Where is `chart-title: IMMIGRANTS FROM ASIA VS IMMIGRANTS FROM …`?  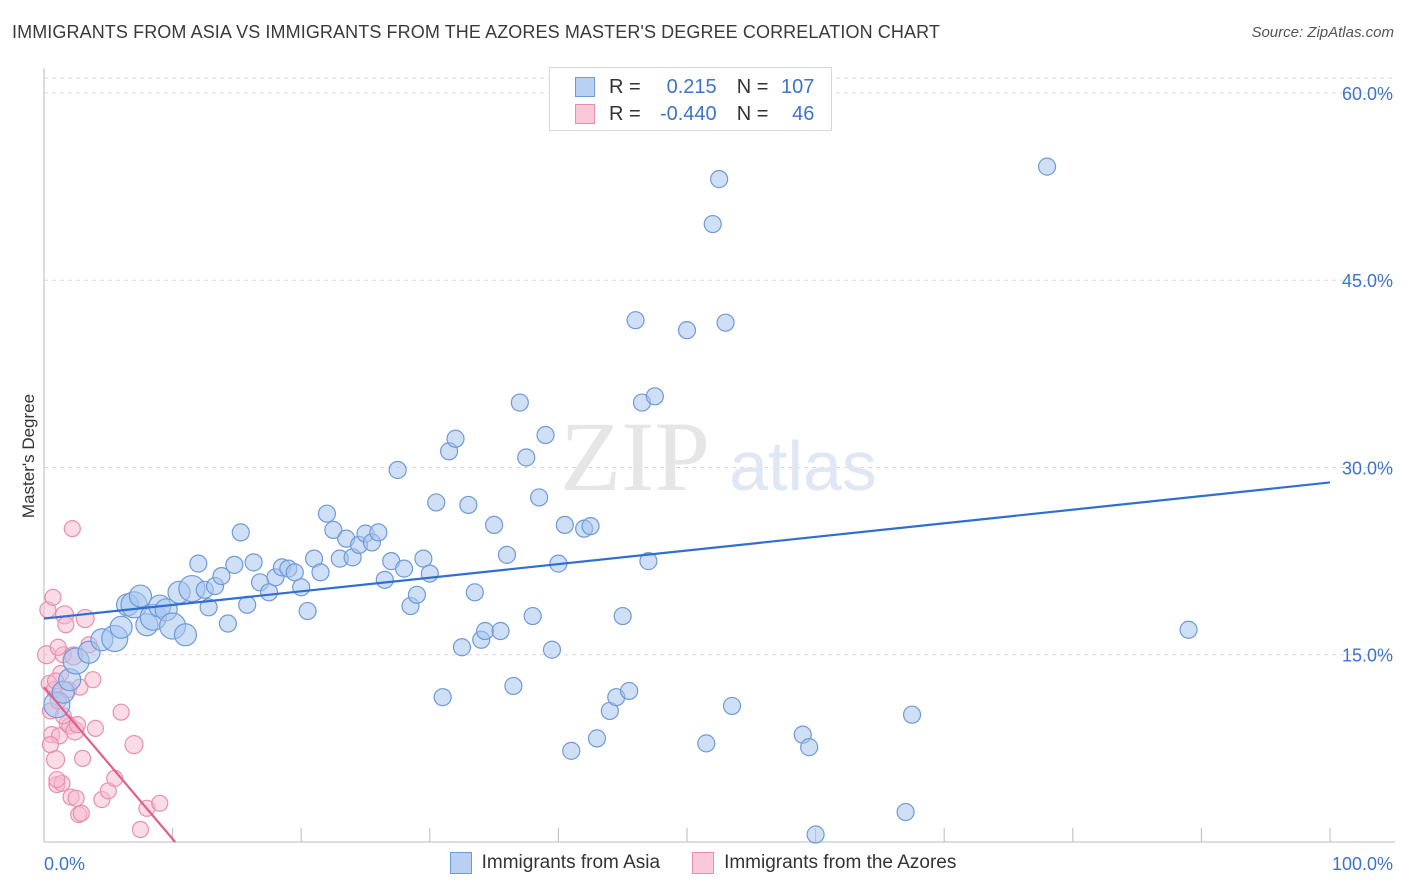 chart-title: IMMIGRANTS FROM ASIA VS IMMIGRANTS FROM … is located at coordinates (476, 32).